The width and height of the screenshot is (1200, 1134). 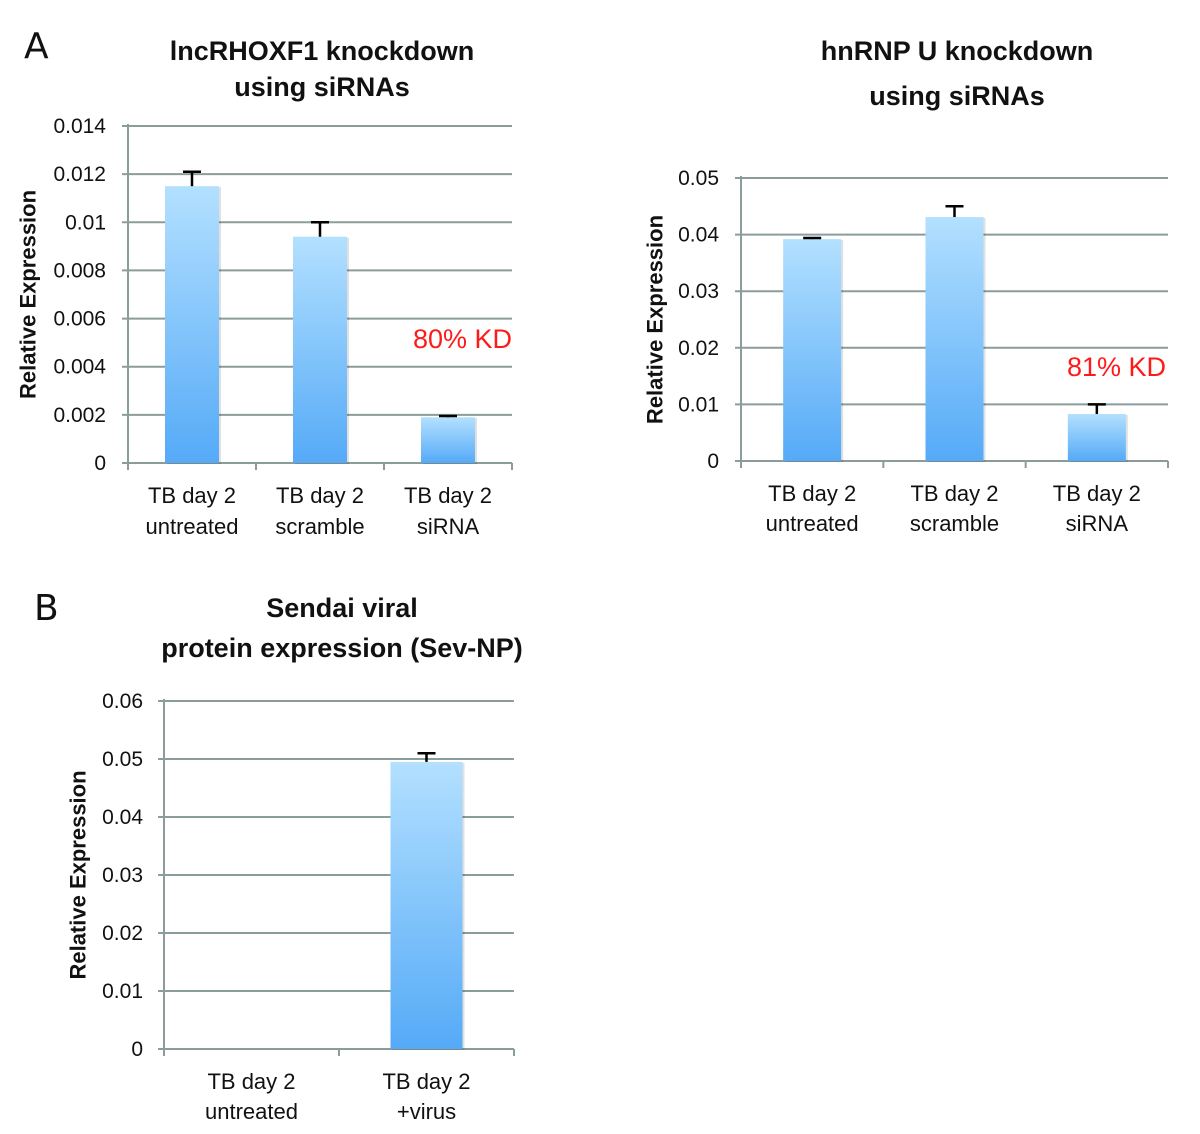 What do you see at coordinates (79, 415) in the screenshot?
I see `y-tick-label: 0.002` at bounding box center [79, 415].